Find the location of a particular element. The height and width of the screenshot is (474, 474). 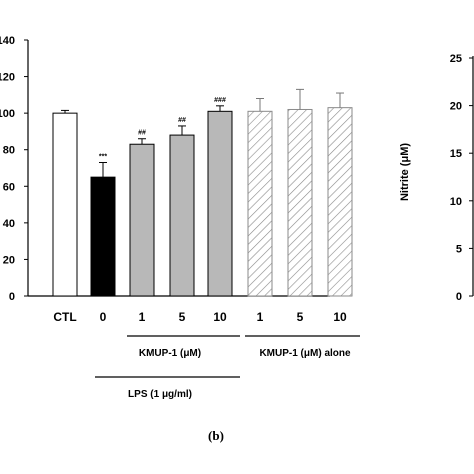

right-y-tick-label: 15 is located at coordinates (456, 154).